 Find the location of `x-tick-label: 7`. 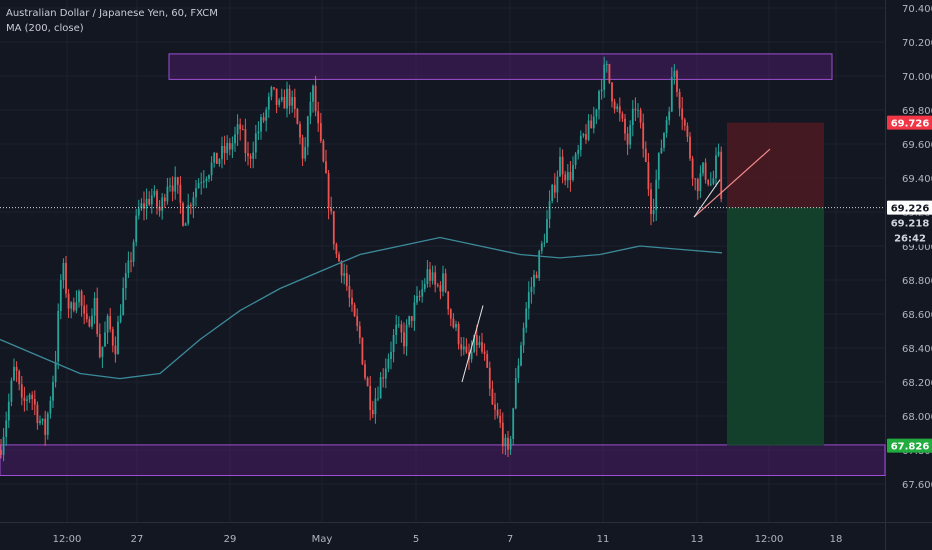

x-tick-label: 7 is located at coordinates (510, 539).